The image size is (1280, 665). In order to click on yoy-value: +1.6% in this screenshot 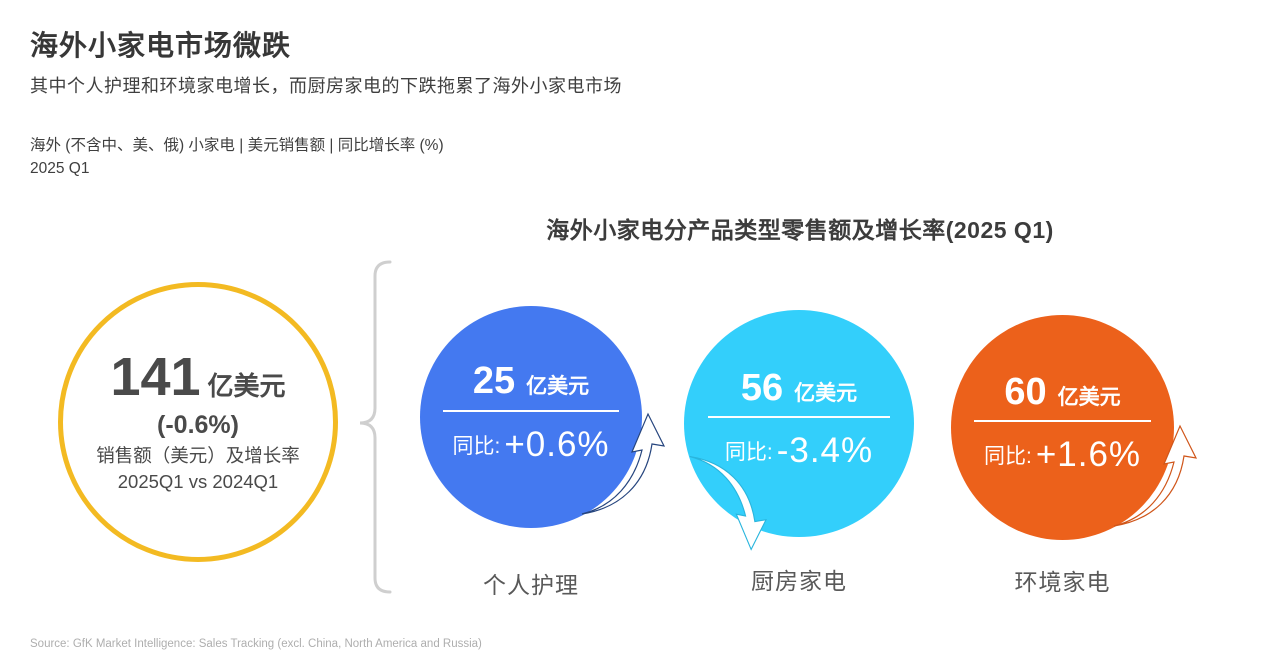, I will do `click(1088, 455)`.